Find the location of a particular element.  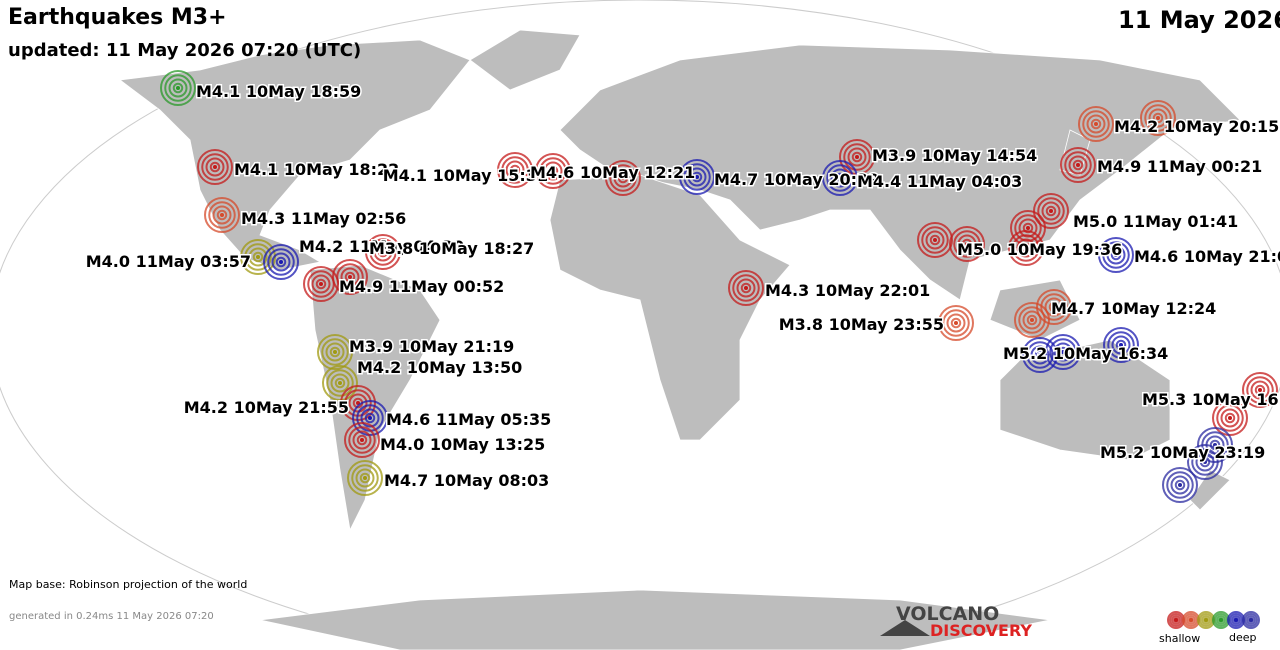

quake-label: M4.6 10May 21:08 is located at coordinates (1207, 256).